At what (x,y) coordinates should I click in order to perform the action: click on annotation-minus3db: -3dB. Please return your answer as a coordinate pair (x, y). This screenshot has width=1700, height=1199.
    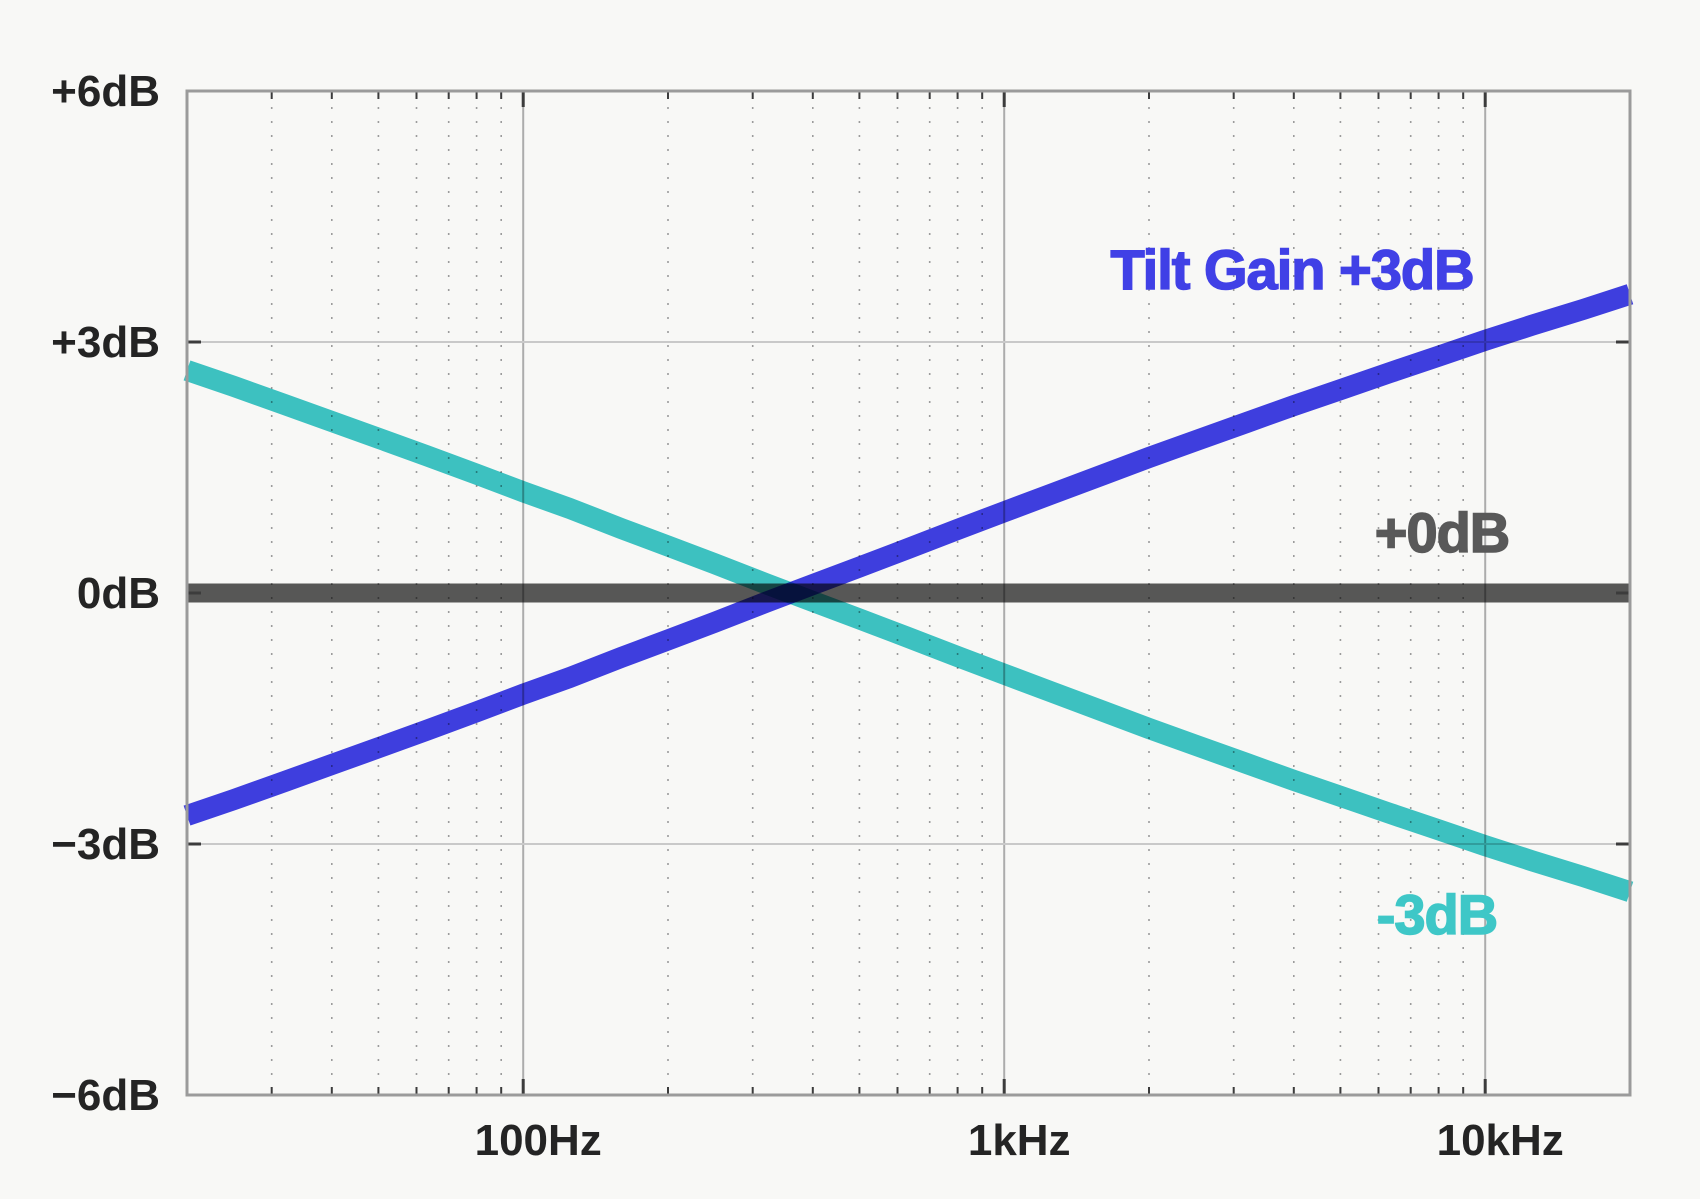
    Looking at the image, I should click on (1437, 914).